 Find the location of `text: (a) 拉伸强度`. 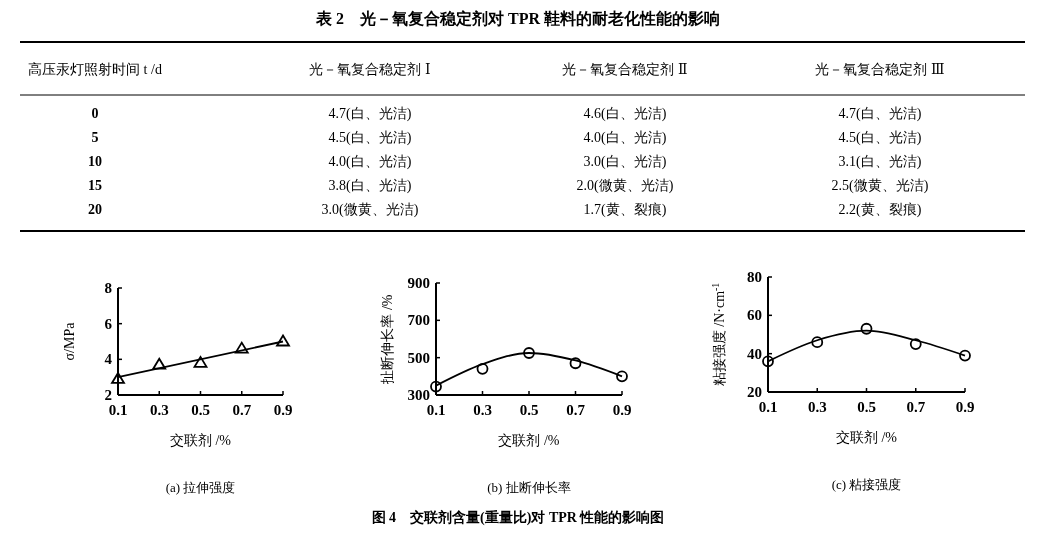

text: (a) 拉伸强度 is located at coordinates (200, 487).